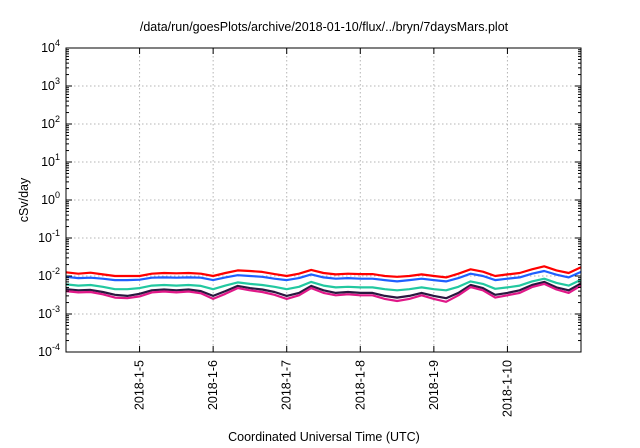 The image size is (640, 448). Describe the element at coordinates (50, 160) in the screenshot. I see `y-tick-label: 10¹` at that location.